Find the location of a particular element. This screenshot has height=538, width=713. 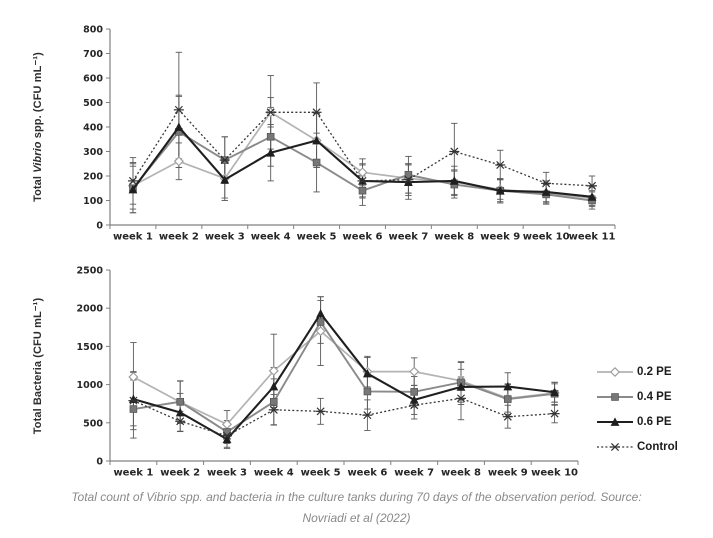

legend-marker-sample-square is located at coordinates (615, 396).